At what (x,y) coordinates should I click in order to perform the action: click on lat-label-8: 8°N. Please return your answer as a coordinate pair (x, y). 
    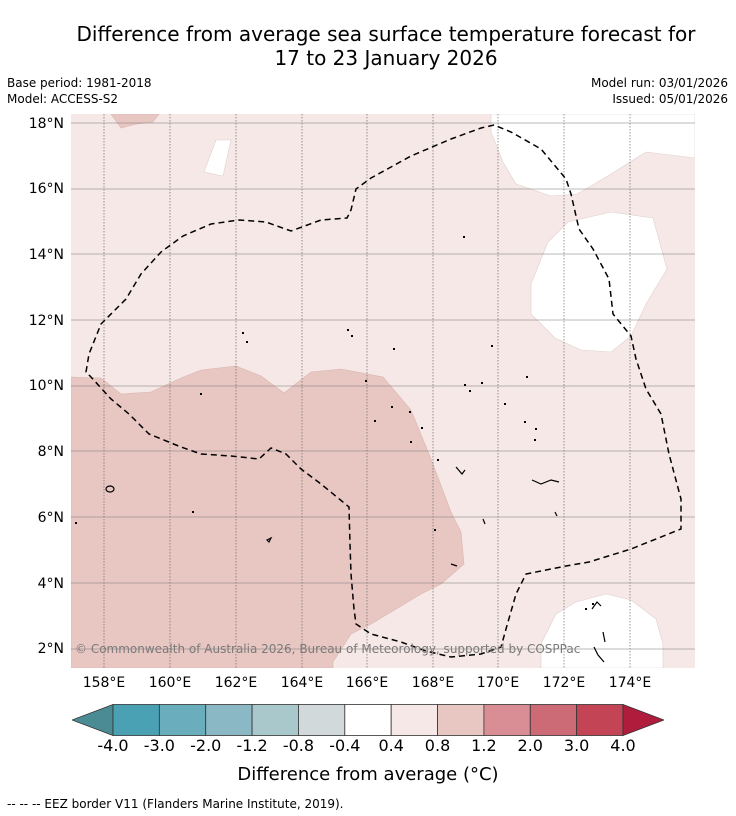
    Looking at the image, I should click on (50, 452).